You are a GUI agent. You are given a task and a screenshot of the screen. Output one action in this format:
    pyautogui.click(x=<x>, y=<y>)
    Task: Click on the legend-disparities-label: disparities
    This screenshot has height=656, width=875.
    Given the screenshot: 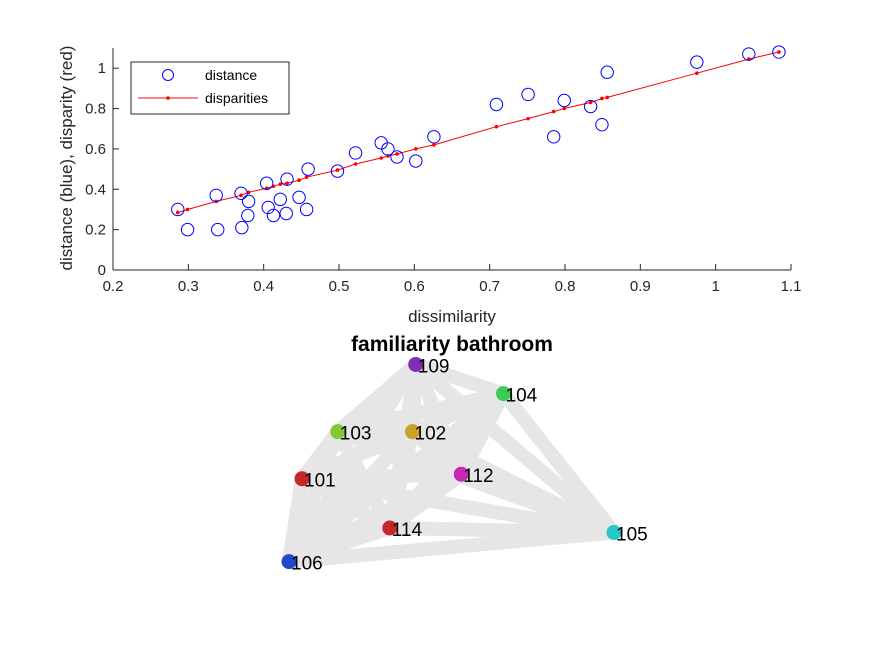 What is the action you would take?
    pyautogui.click(x=236, y=98)
    